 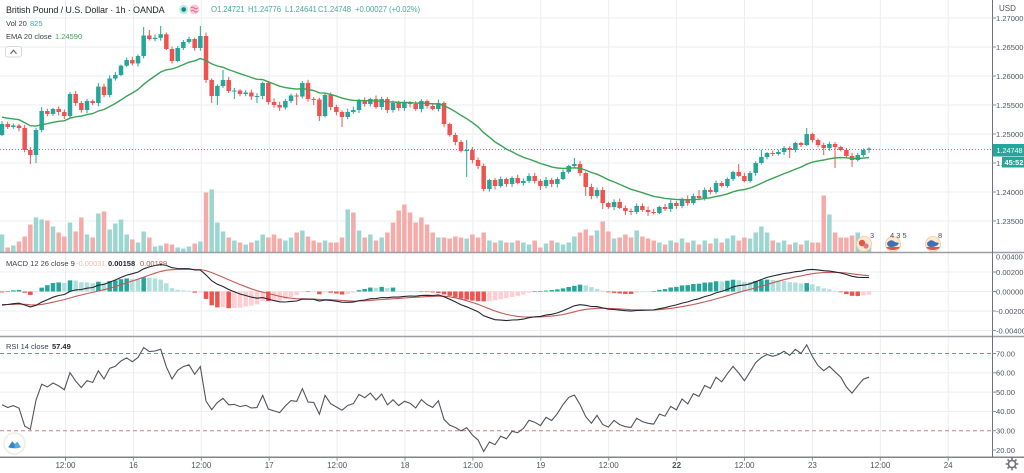 I want to click on svg-text: 1.24590, so click(x=68, y=36).